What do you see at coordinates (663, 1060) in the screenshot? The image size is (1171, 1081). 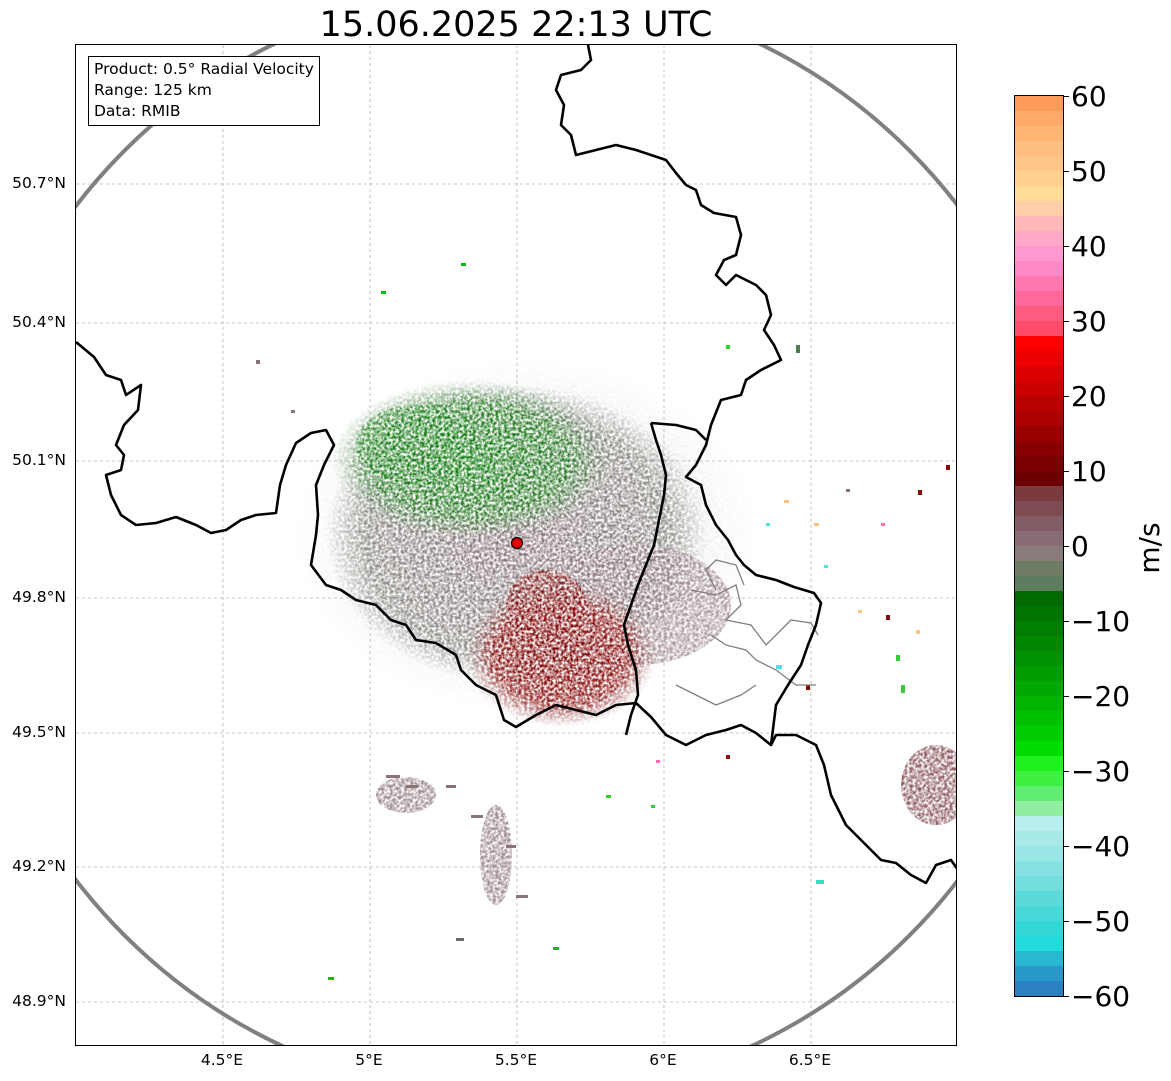 I see `lon-label: 6°E` at bounding box center [663, 1060].